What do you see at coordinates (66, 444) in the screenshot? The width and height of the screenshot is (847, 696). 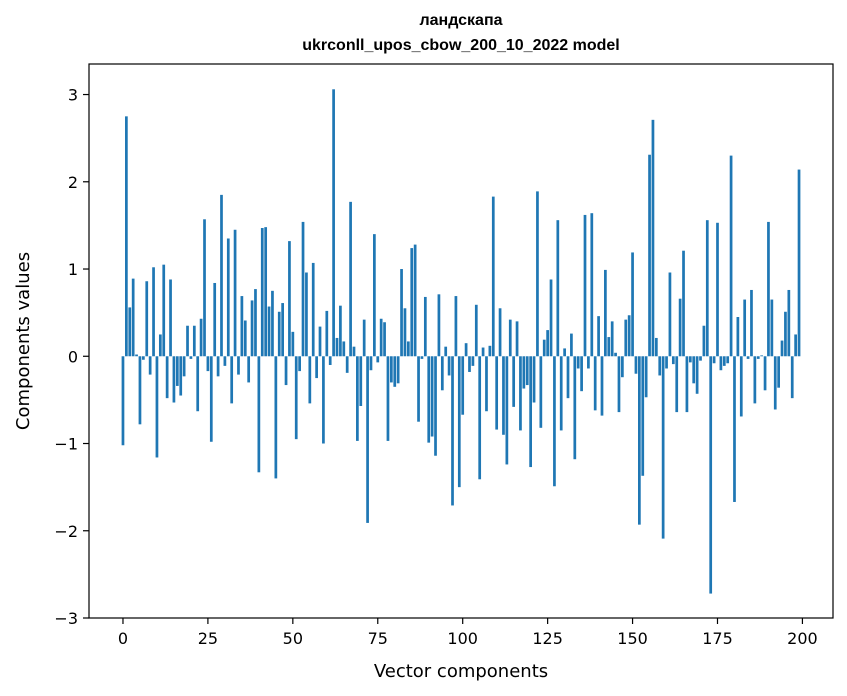 I see `y-tick-label--1: −1` at bounding box center [66, 444].